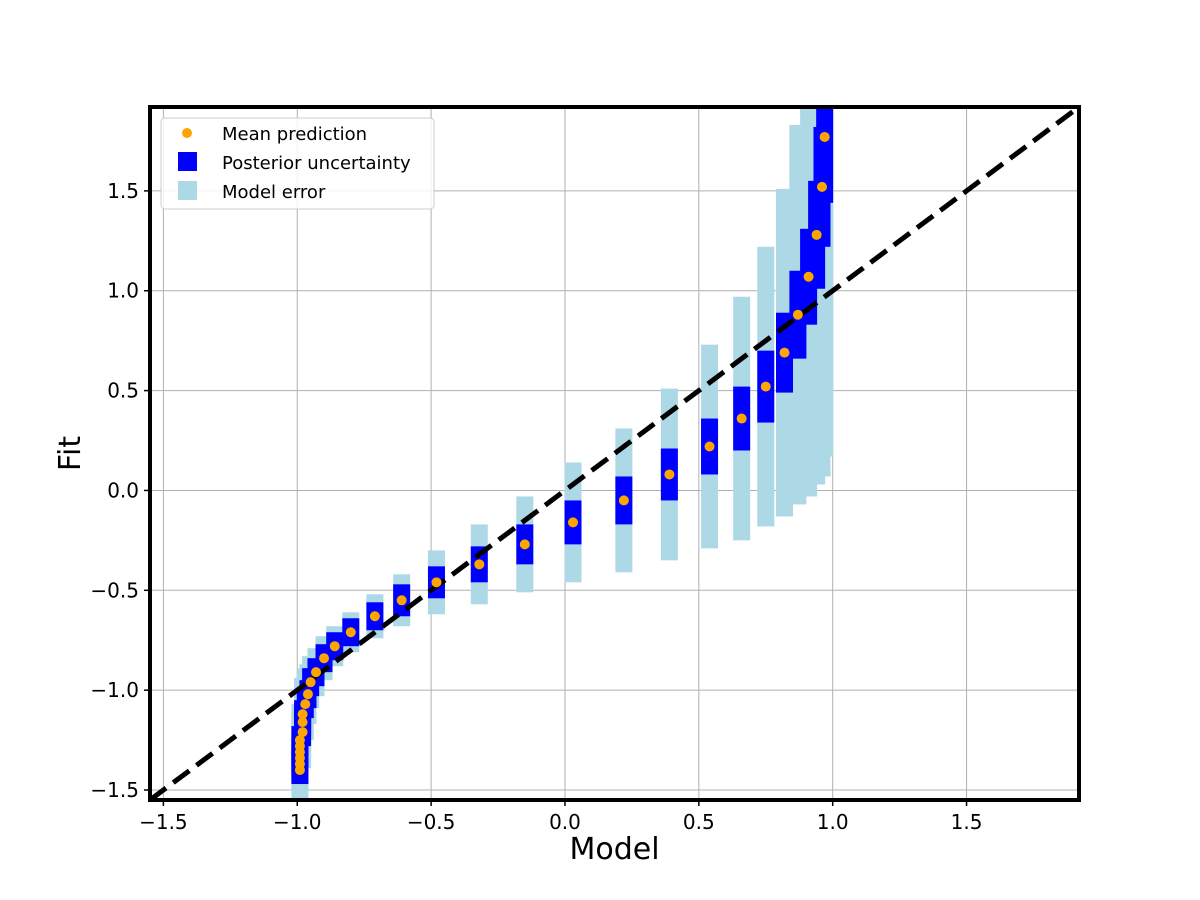  Describe the element at coordinates (297, 822) in the screenshot. I see `x-tick-label-1: −1.0` at that location.